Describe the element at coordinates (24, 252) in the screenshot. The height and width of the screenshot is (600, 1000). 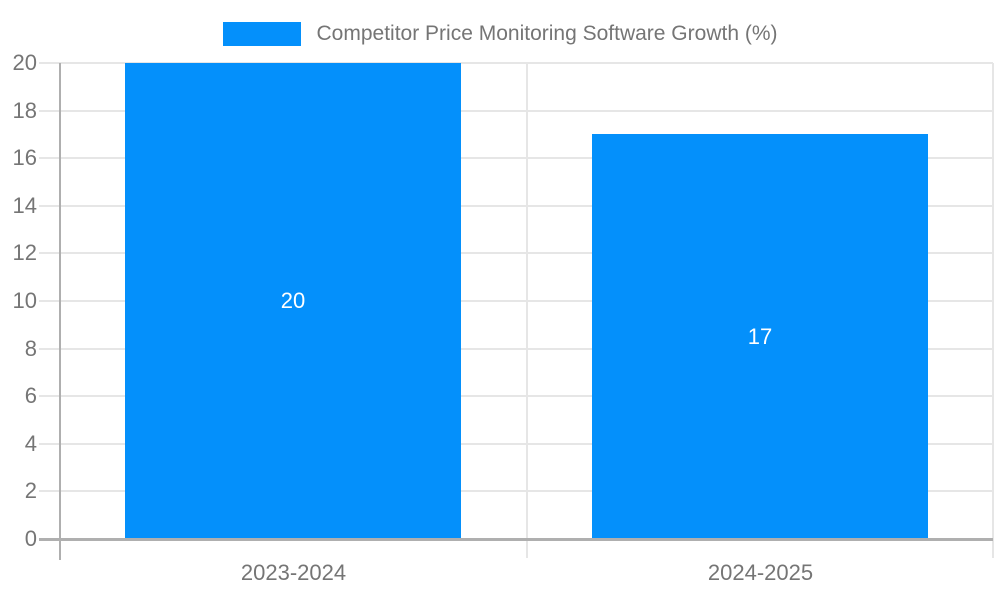
I see `y-tick-label: 12` at that location.